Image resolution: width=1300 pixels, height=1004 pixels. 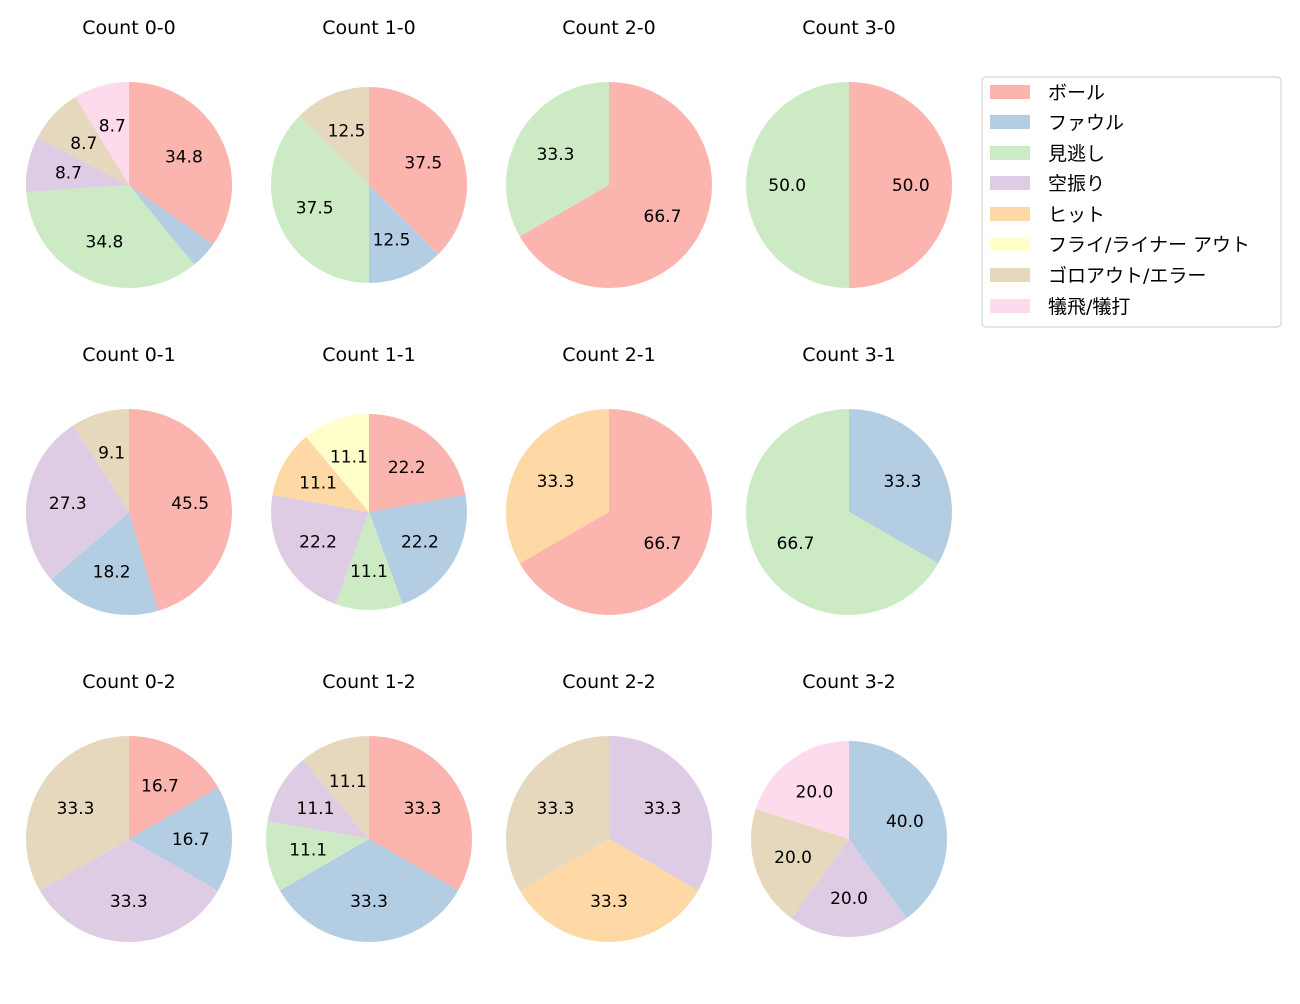 I want to click on legend-item: ヒット, so click(x=1047, y=215).